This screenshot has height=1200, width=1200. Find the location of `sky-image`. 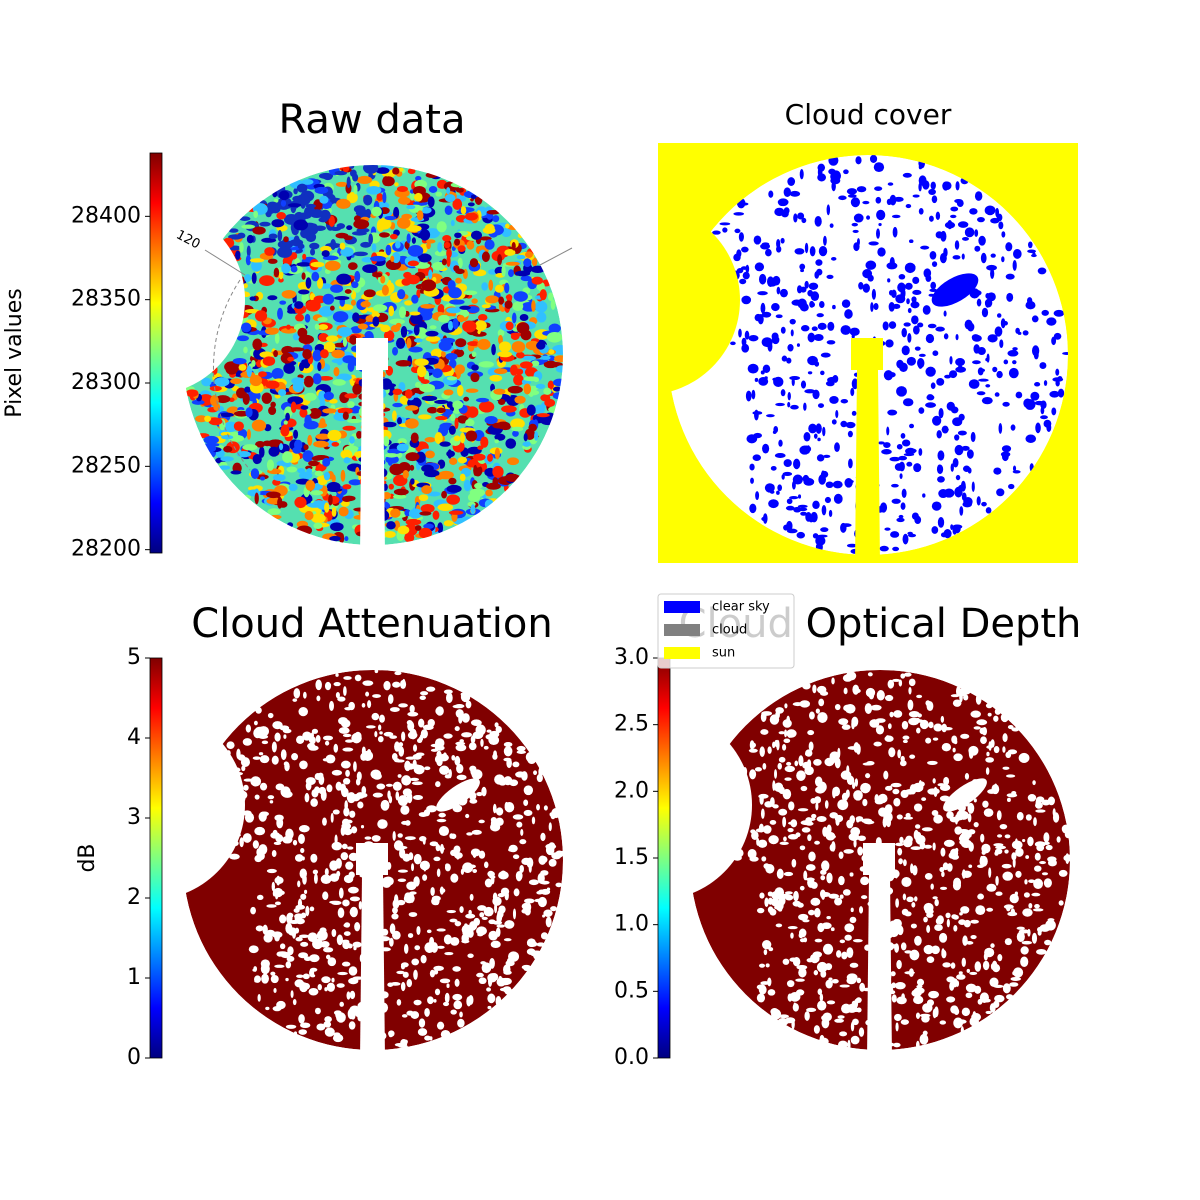

sky-image is located at coordinates (372, 353).